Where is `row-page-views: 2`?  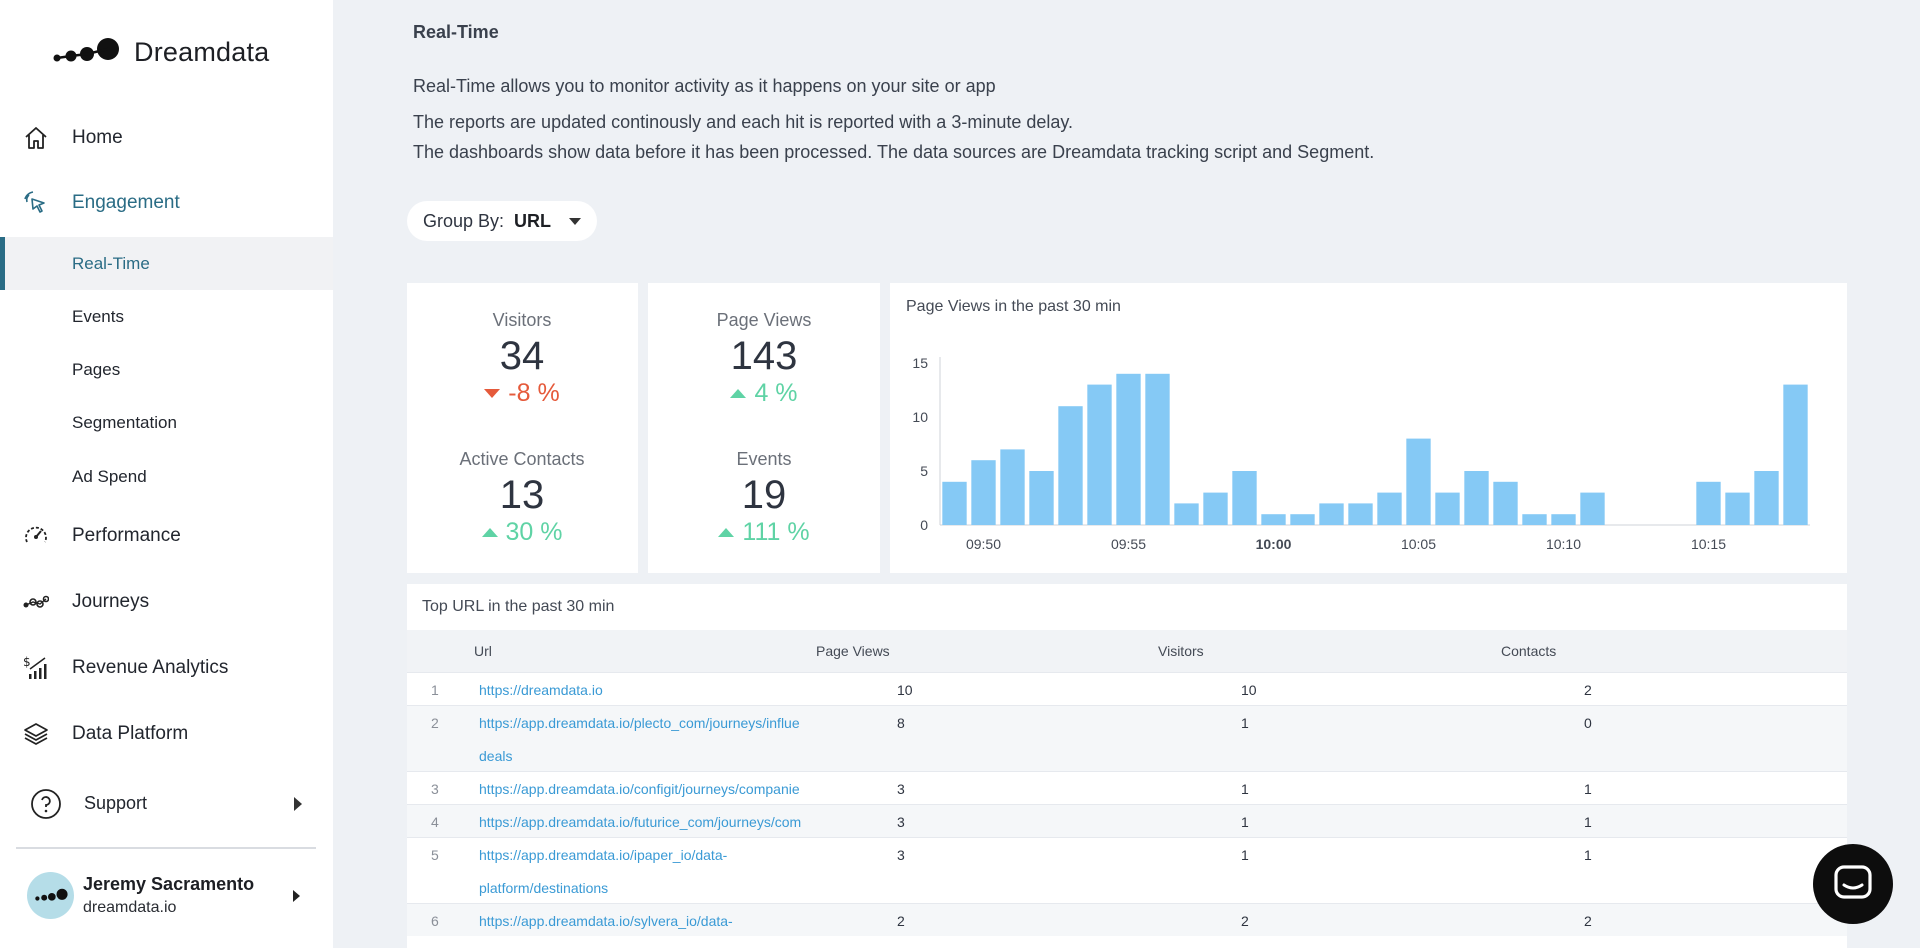 row-page-views: 2 is located at coordinates (901, 921).